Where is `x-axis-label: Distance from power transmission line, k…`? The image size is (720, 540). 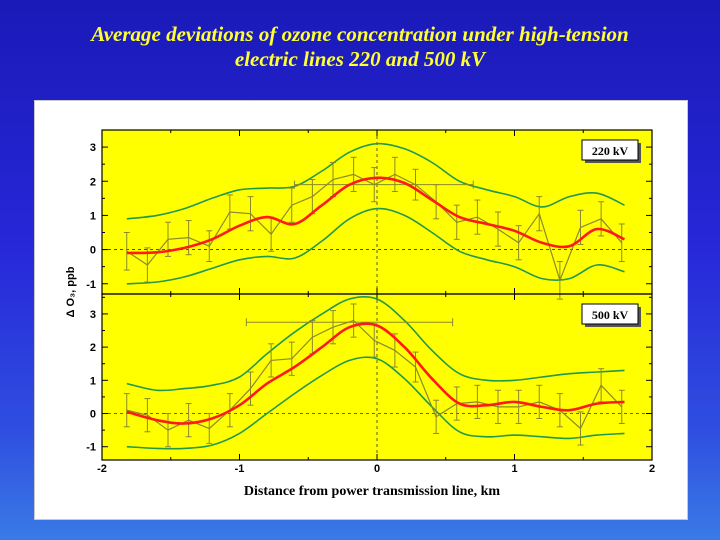
x-axis-label: Distance from power transmission line, k… is located at coordinates (372, 491).